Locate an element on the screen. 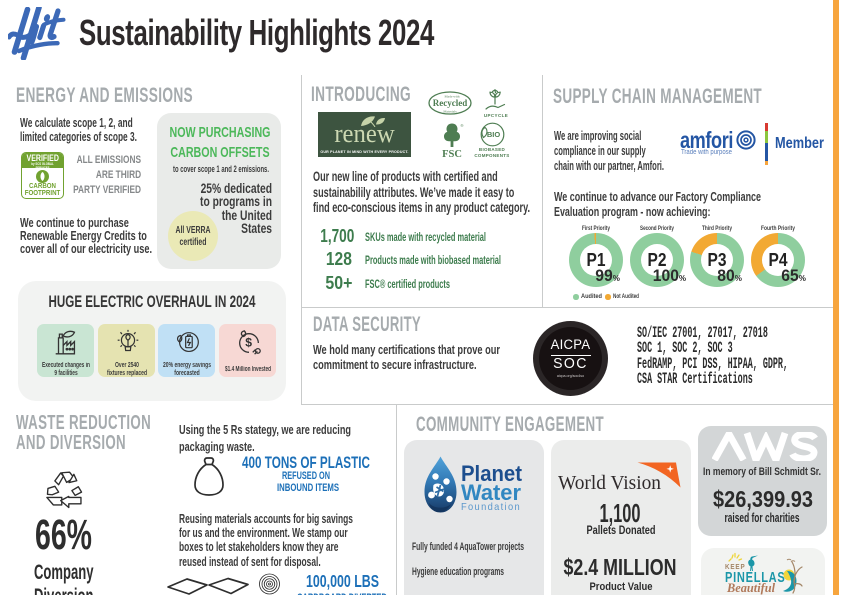 The image size is (841, 595). svg-text: Made with is located at coordinates (451, 97).